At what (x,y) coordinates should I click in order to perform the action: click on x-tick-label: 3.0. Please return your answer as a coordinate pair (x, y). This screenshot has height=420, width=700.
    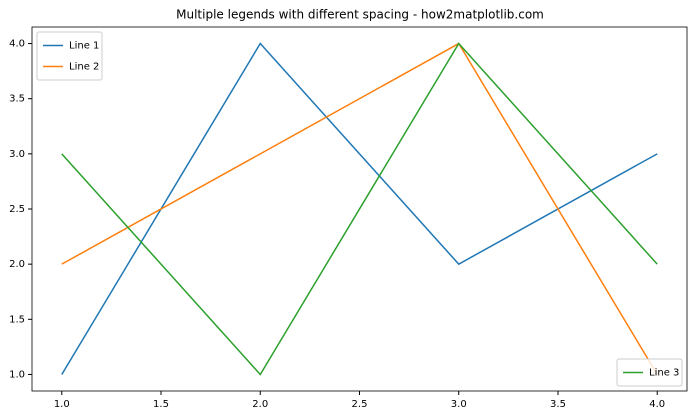
    Looking at the image, I should click on (459, 404).